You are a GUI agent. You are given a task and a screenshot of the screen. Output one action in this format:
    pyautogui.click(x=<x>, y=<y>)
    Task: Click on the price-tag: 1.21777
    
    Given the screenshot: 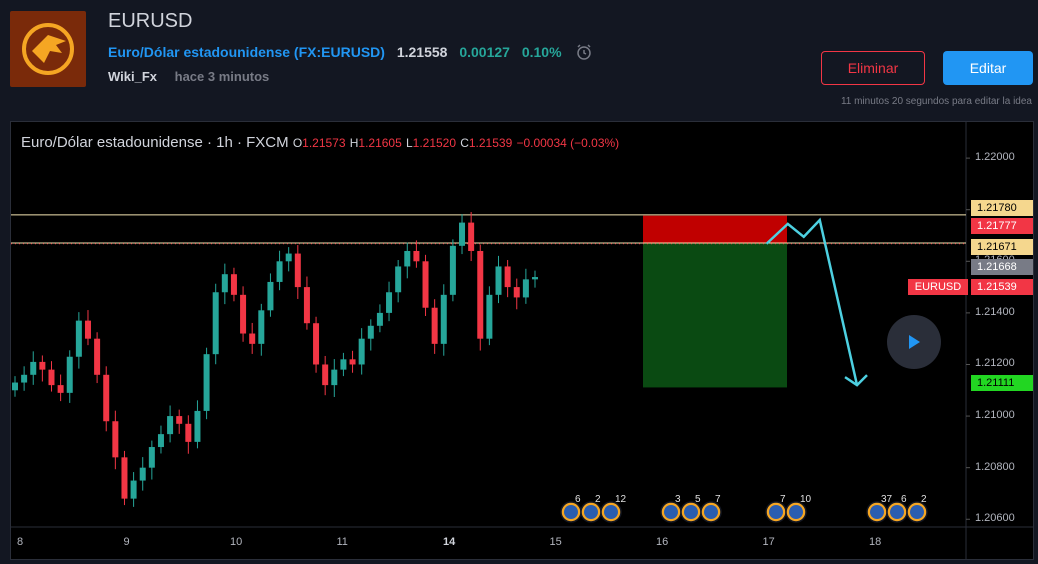 What is the action you would take?
    pyautogui.click(x=1002, y=226)
    